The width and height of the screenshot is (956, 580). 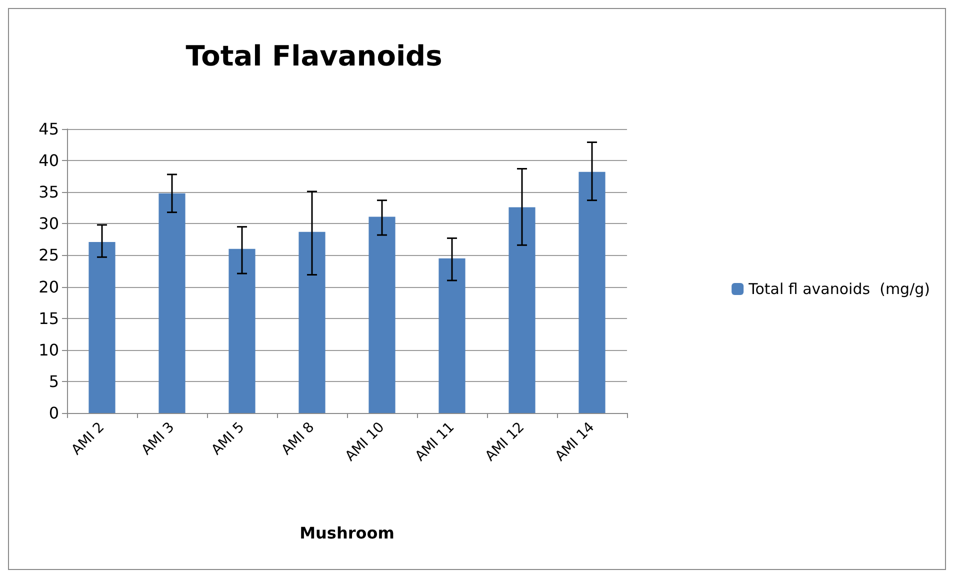 What do you see at coordinates (48, 160) in the screenshot?
I see `y-tick-label: 40` at bounding box center [48, 160].